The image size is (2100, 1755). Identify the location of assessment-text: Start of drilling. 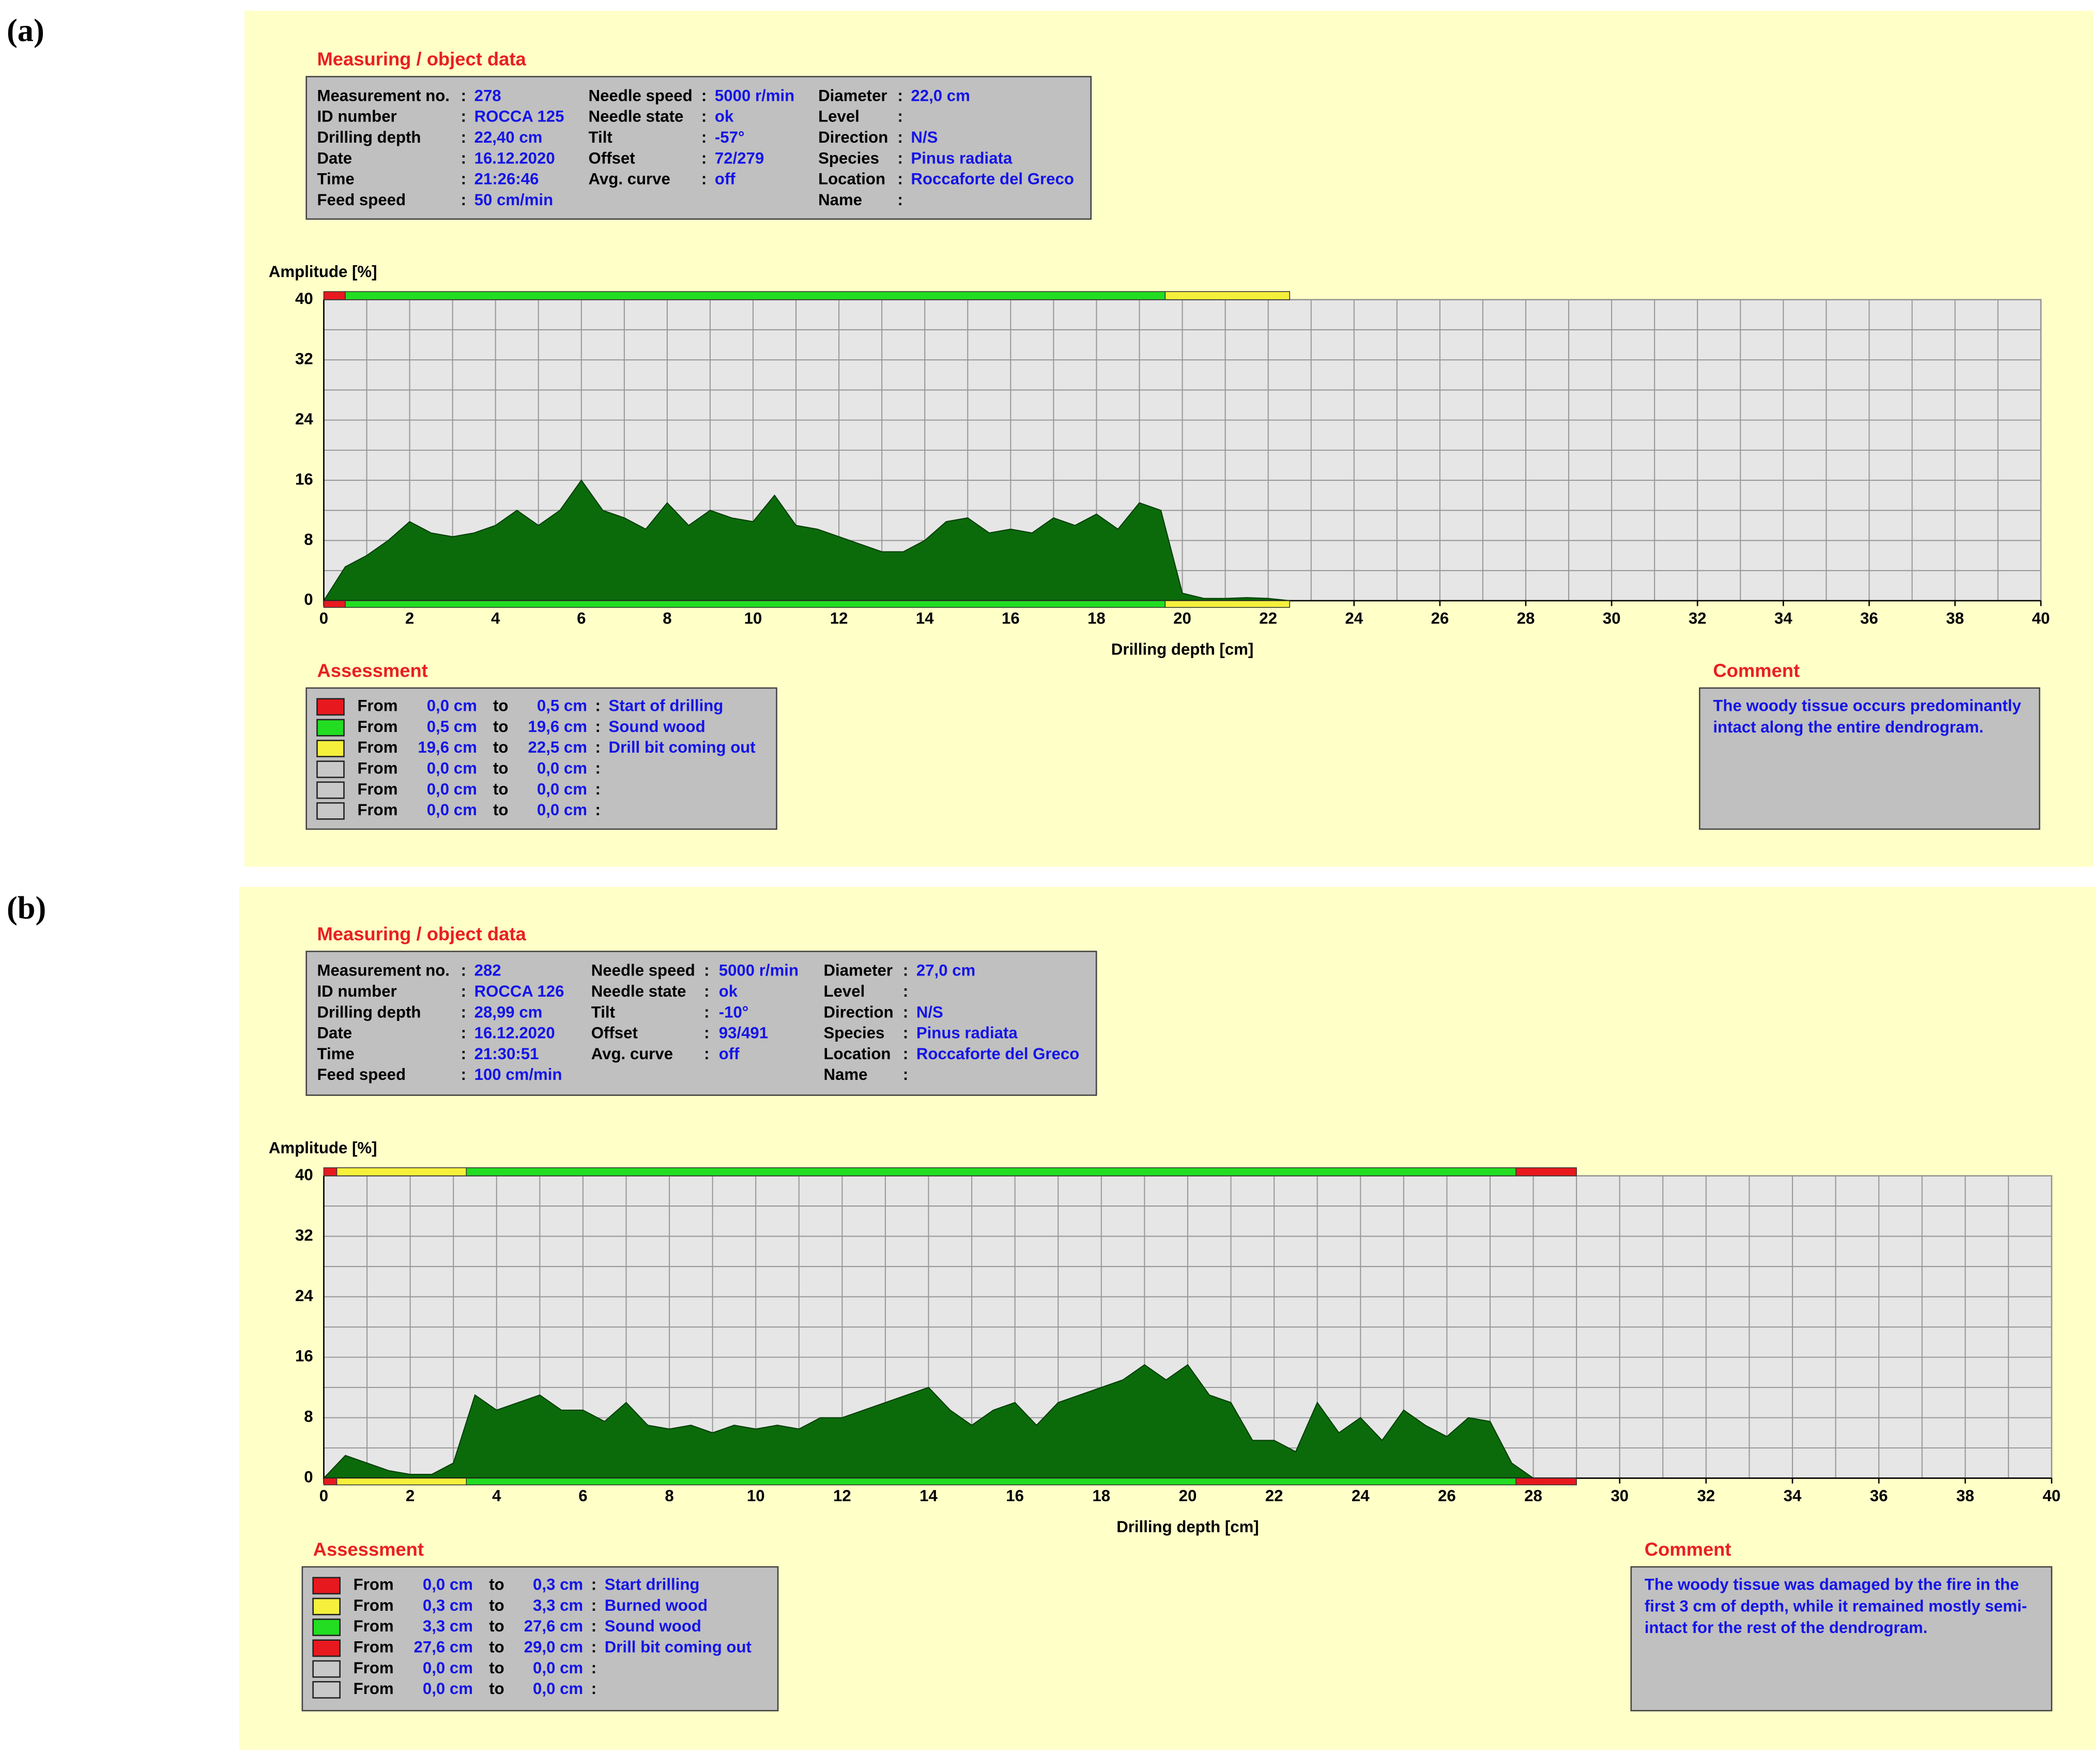
(666, 706).